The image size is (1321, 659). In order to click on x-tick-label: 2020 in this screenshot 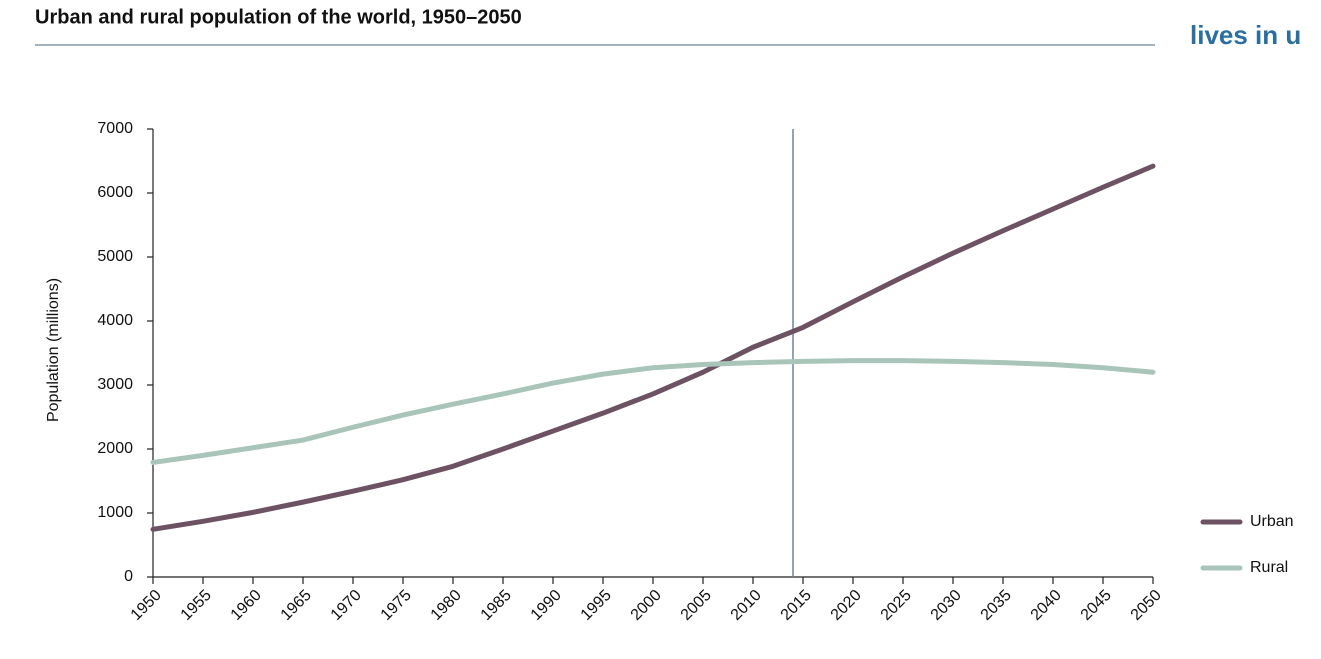, I will do `click(846, 605)`.